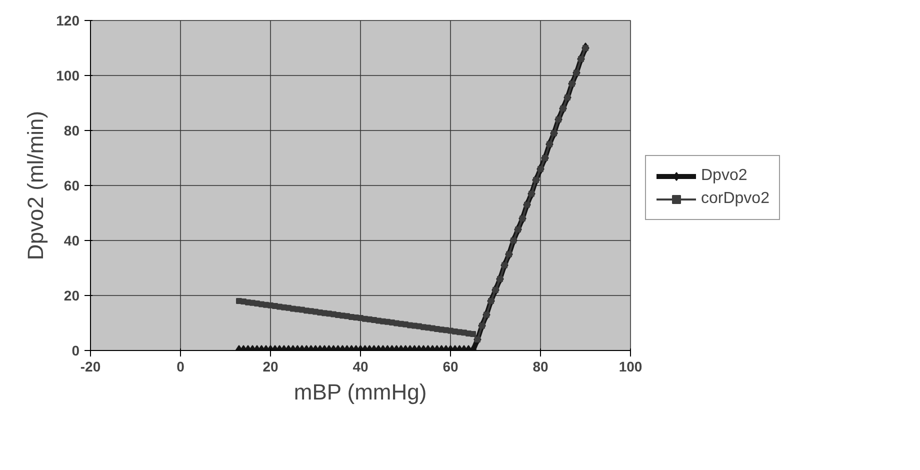  Describe the element at coordinates (72, 296) in the screenshot. I see `y-tick-label: 20` at that location.